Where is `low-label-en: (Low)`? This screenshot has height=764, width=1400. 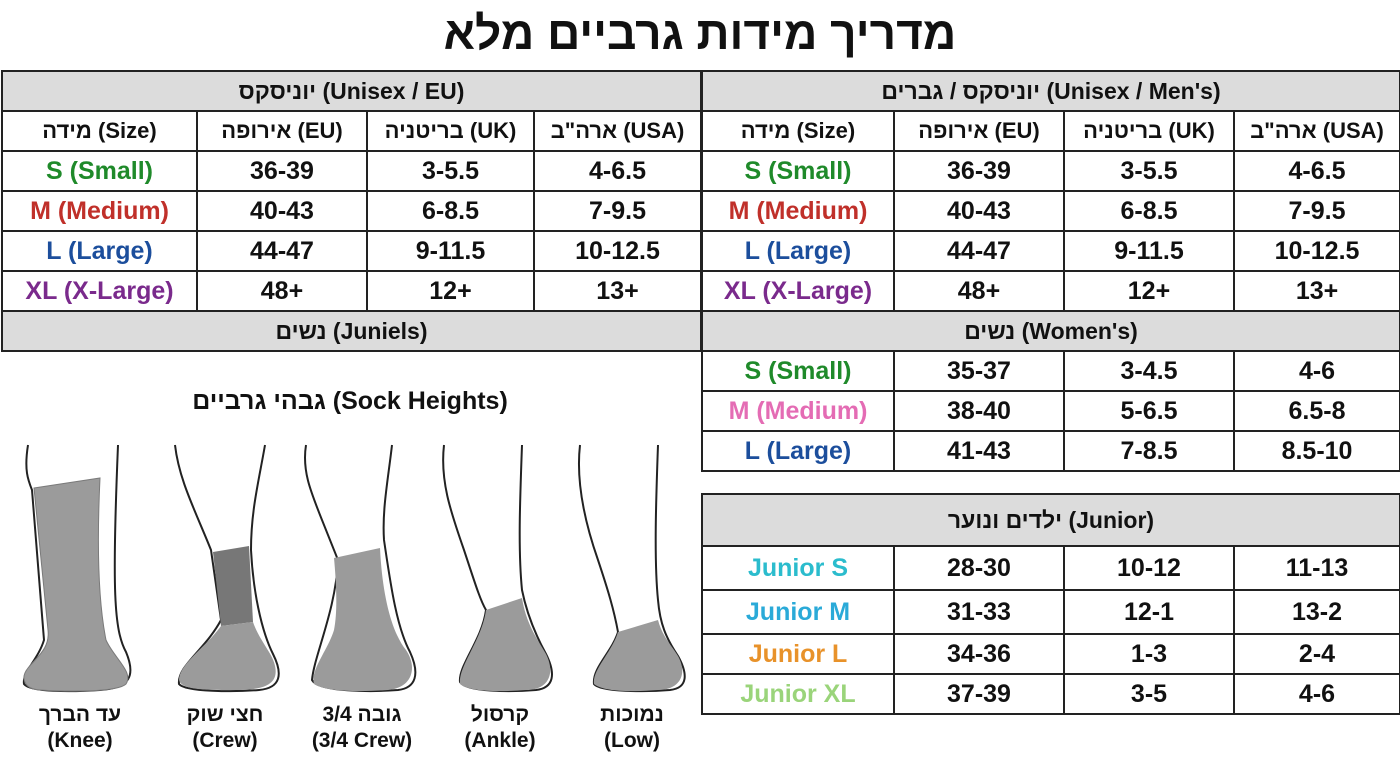 low-label-en: (Low) is located at coordinates (632, 740).